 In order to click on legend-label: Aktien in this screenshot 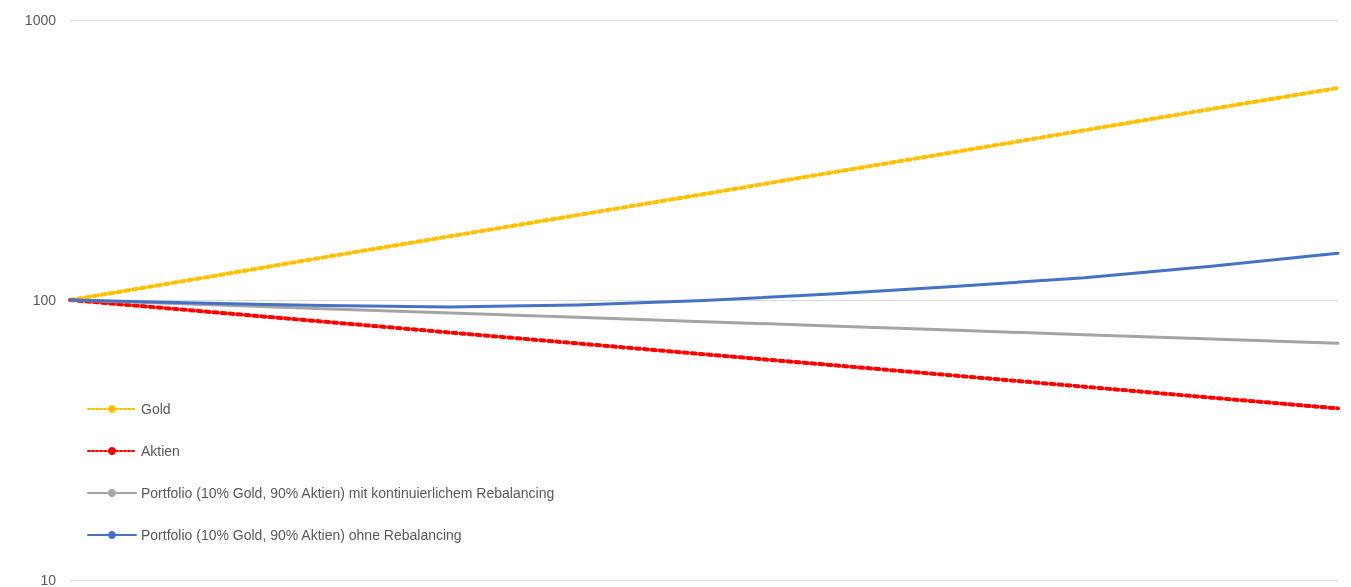, I will do `click(160, 451)`.